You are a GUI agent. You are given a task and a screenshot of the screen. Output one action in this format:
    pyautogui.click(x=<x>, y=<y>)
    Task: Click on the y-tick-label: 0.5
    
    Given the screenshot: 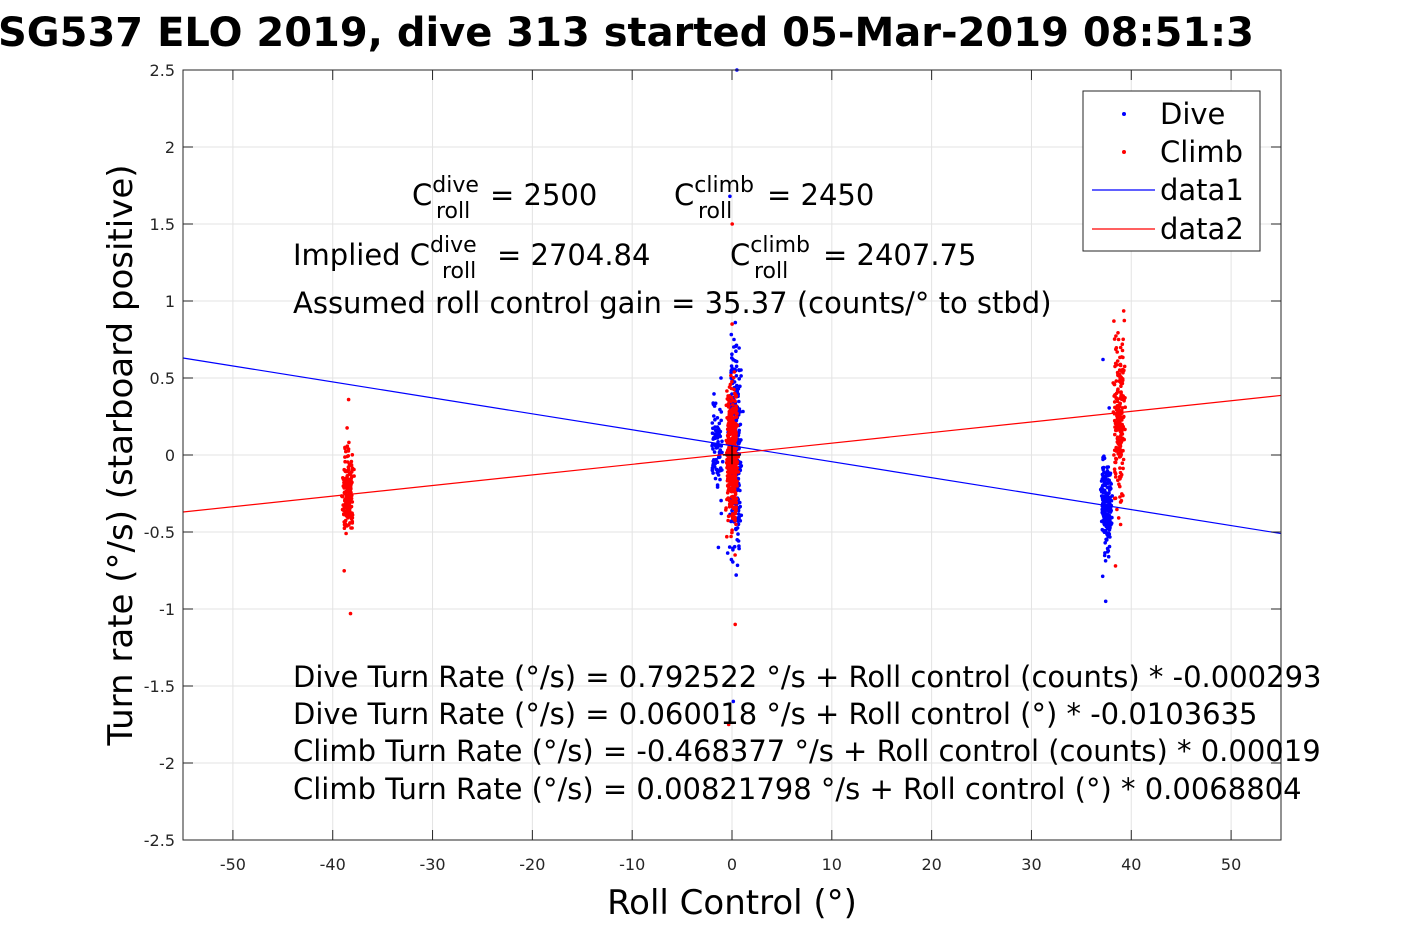 What is the action you would take?
    pyautogui.click(x=162, y=378)
    